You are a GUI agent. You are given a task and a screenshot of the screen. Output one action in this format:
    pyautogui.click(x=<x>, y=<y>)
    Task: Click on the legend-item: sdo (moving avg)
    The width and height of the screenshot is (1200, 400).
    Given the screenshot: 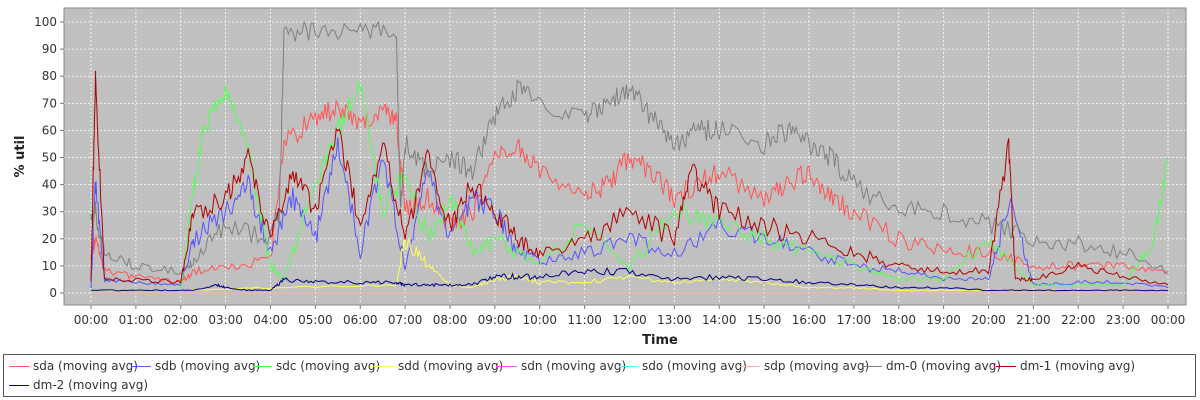 What is the action you would take?
    pyautogui.click(x=682, y=366)
    